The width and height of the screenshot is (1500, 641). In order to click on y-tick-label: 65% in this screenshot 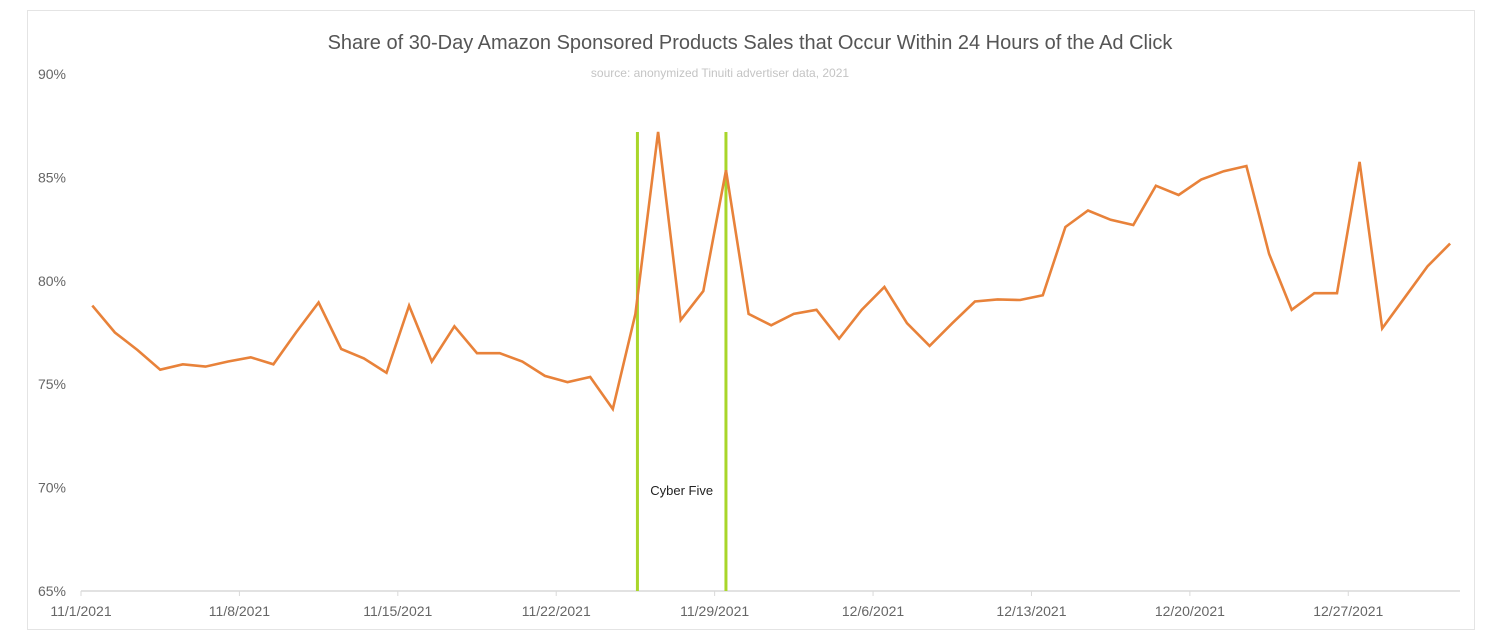, I will do `click(52, 591)`.